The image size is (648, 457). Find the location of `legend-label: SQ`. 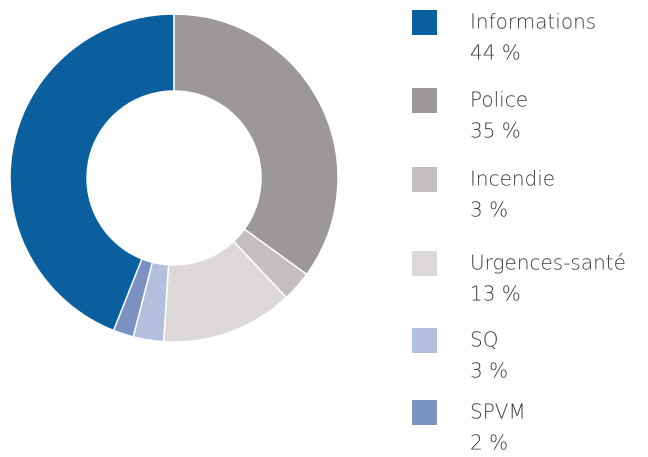

legend-label: SQ is located at coordinates (484, 340).